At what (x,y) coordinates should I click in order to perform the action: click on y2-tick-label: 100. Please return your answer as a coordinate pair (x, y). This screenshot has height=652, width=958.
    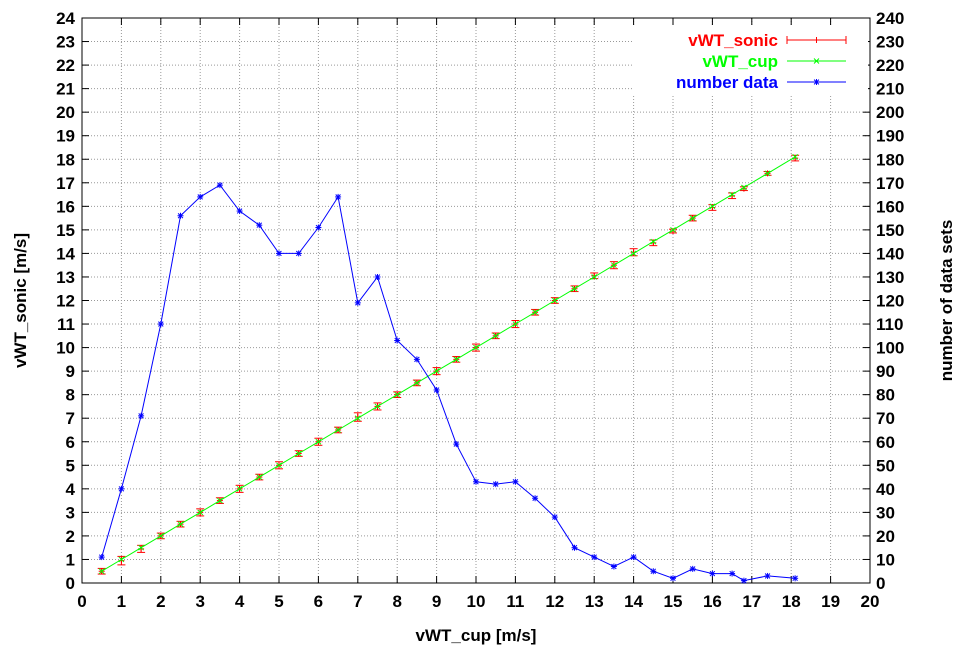
    Looking at the image, I should click on (890, 348).